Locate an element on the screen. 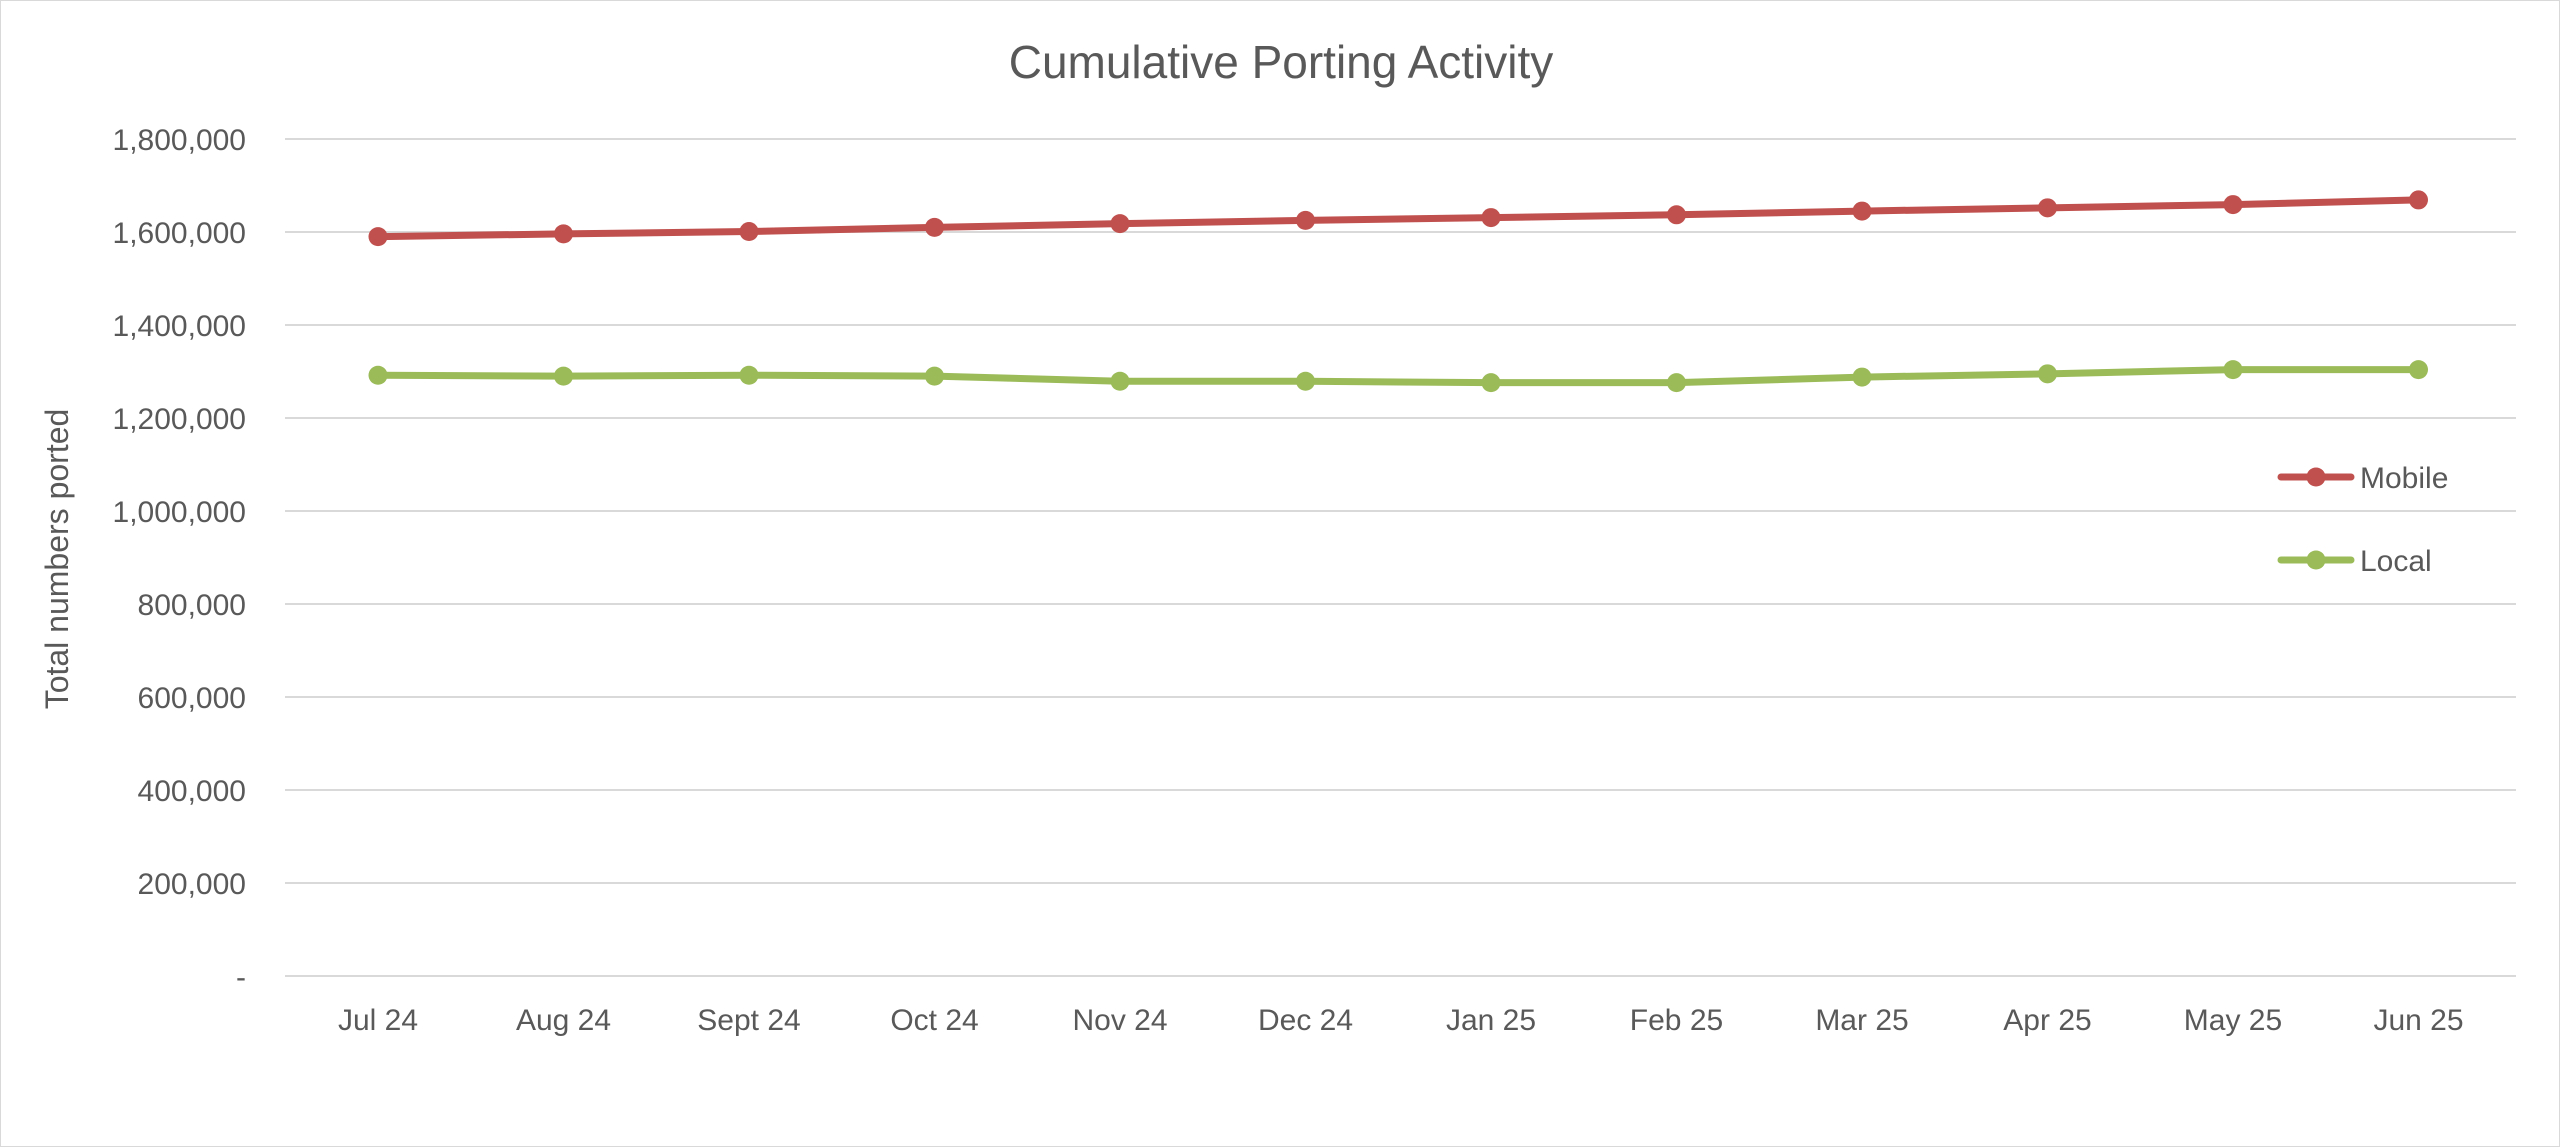 This screenshot has height=1148, width=2560. legend-item: Mobile is located at coordinates (2362, 478).